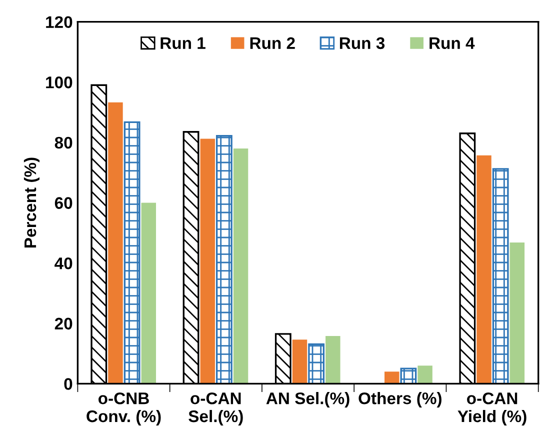 The image size is (555, 436). What do you see at coordinates (452, 43) in the screenshot?
I see `legend-label: Run 4` at bounding box center [452, 43].